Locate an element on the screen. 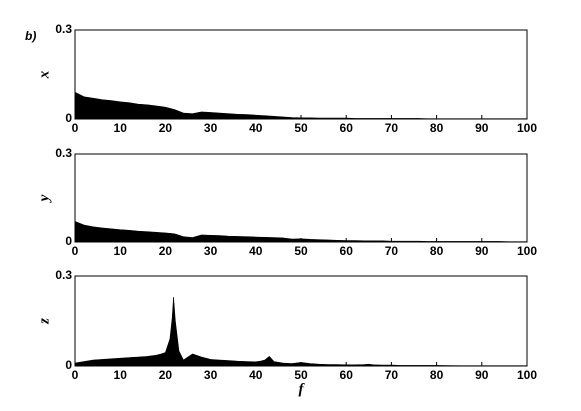  y-axis-label: y is located at coordinates (44, 198).